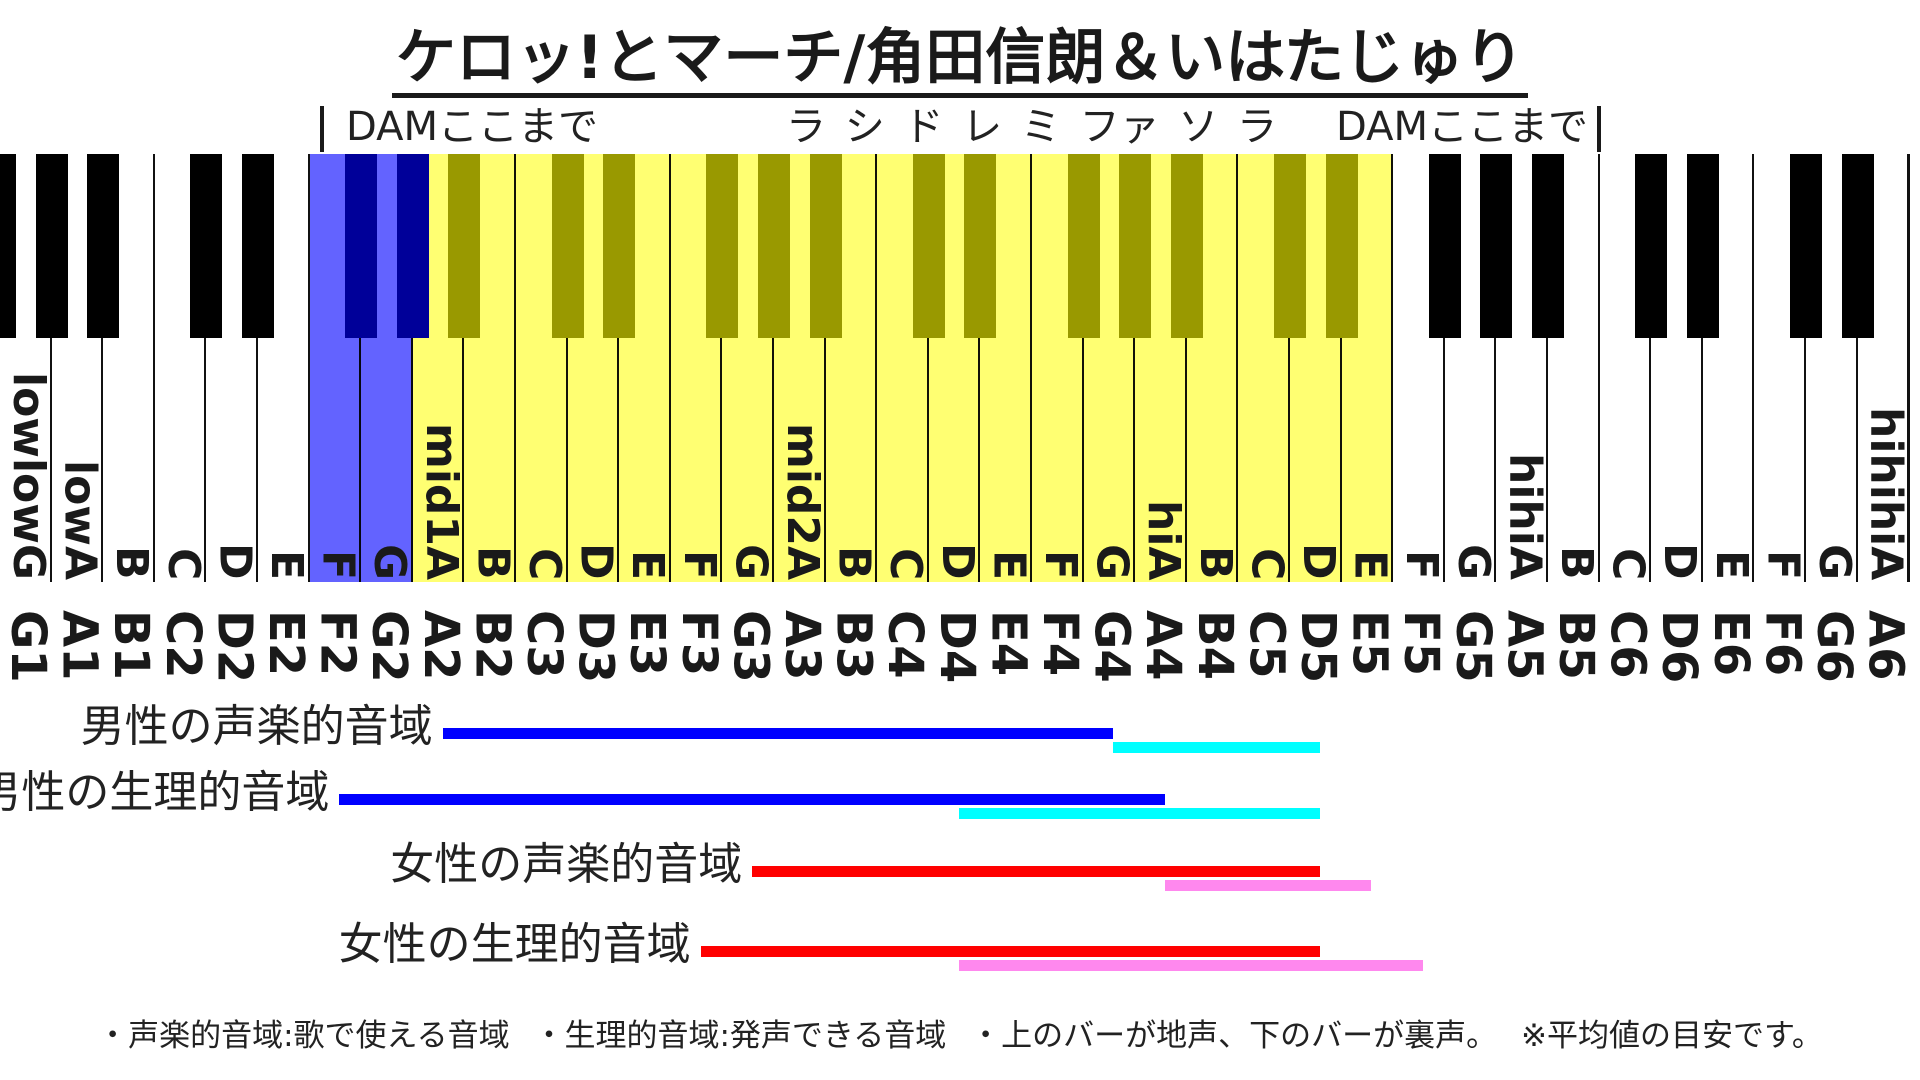  Describe the element at coordinates (1834, 646) in the screenshot. I see `note-name-label: G6` at that location.